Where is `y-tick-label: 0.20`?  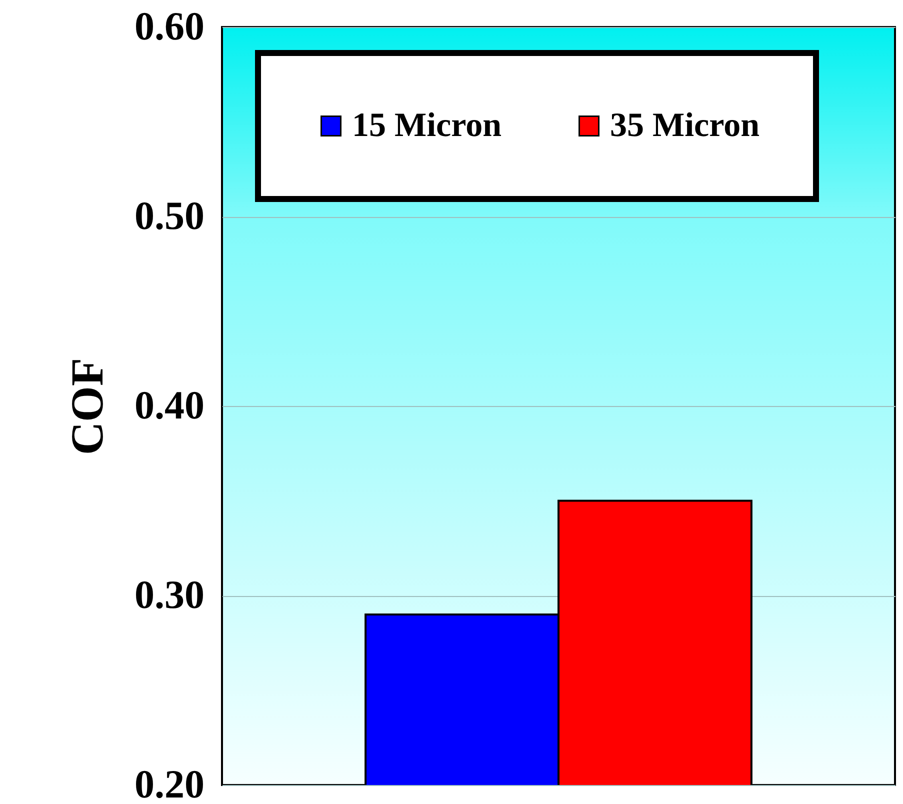
y-tick-label: 0.20 is located at coordinates (169, 783).